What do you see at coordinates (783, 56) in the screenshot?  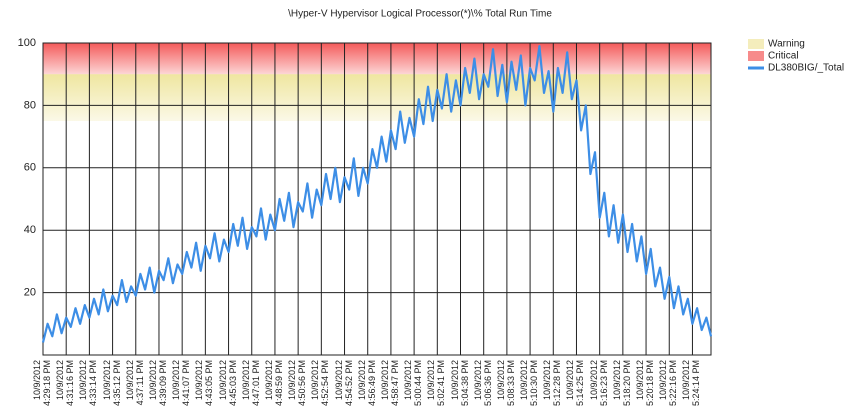 I see `legend-label: Critical` at bounding box center [783, 56].